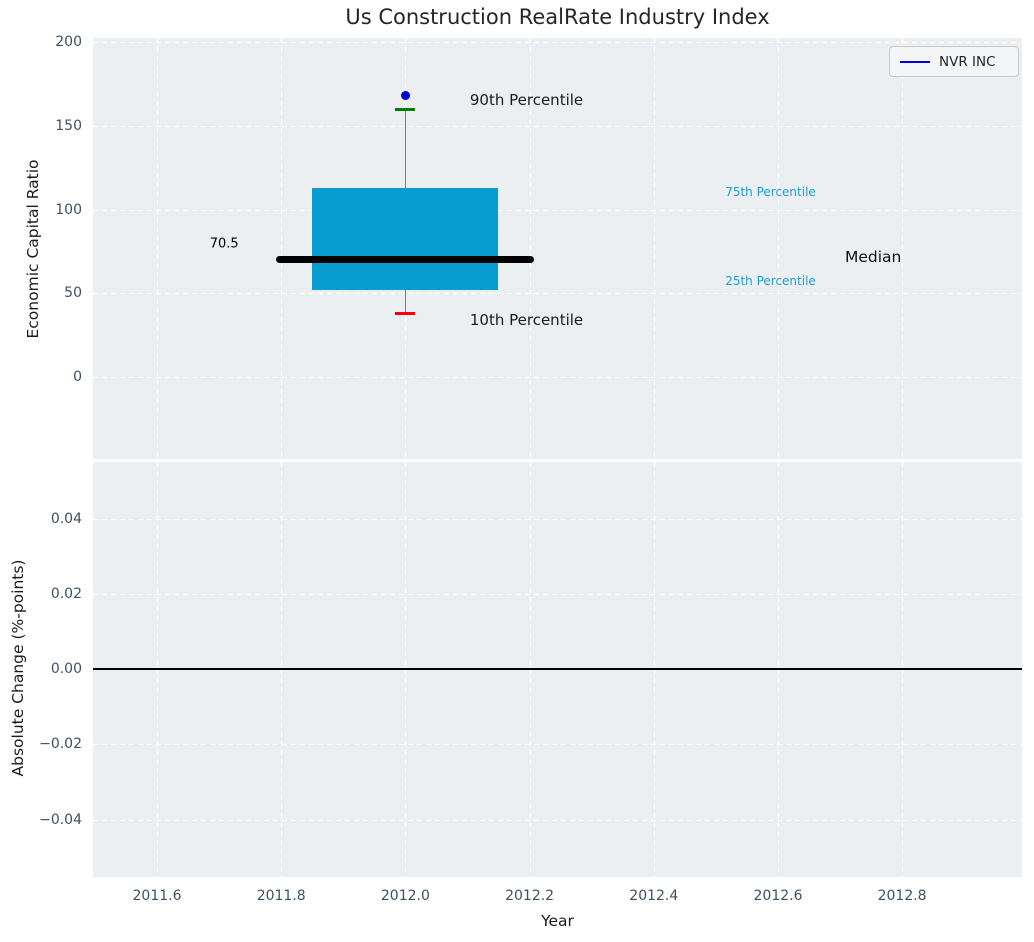  Describe the element at coordinates (770, 192) in the screenshot. I see `annotation-75th-percentile: 75th Percentile` at that location.